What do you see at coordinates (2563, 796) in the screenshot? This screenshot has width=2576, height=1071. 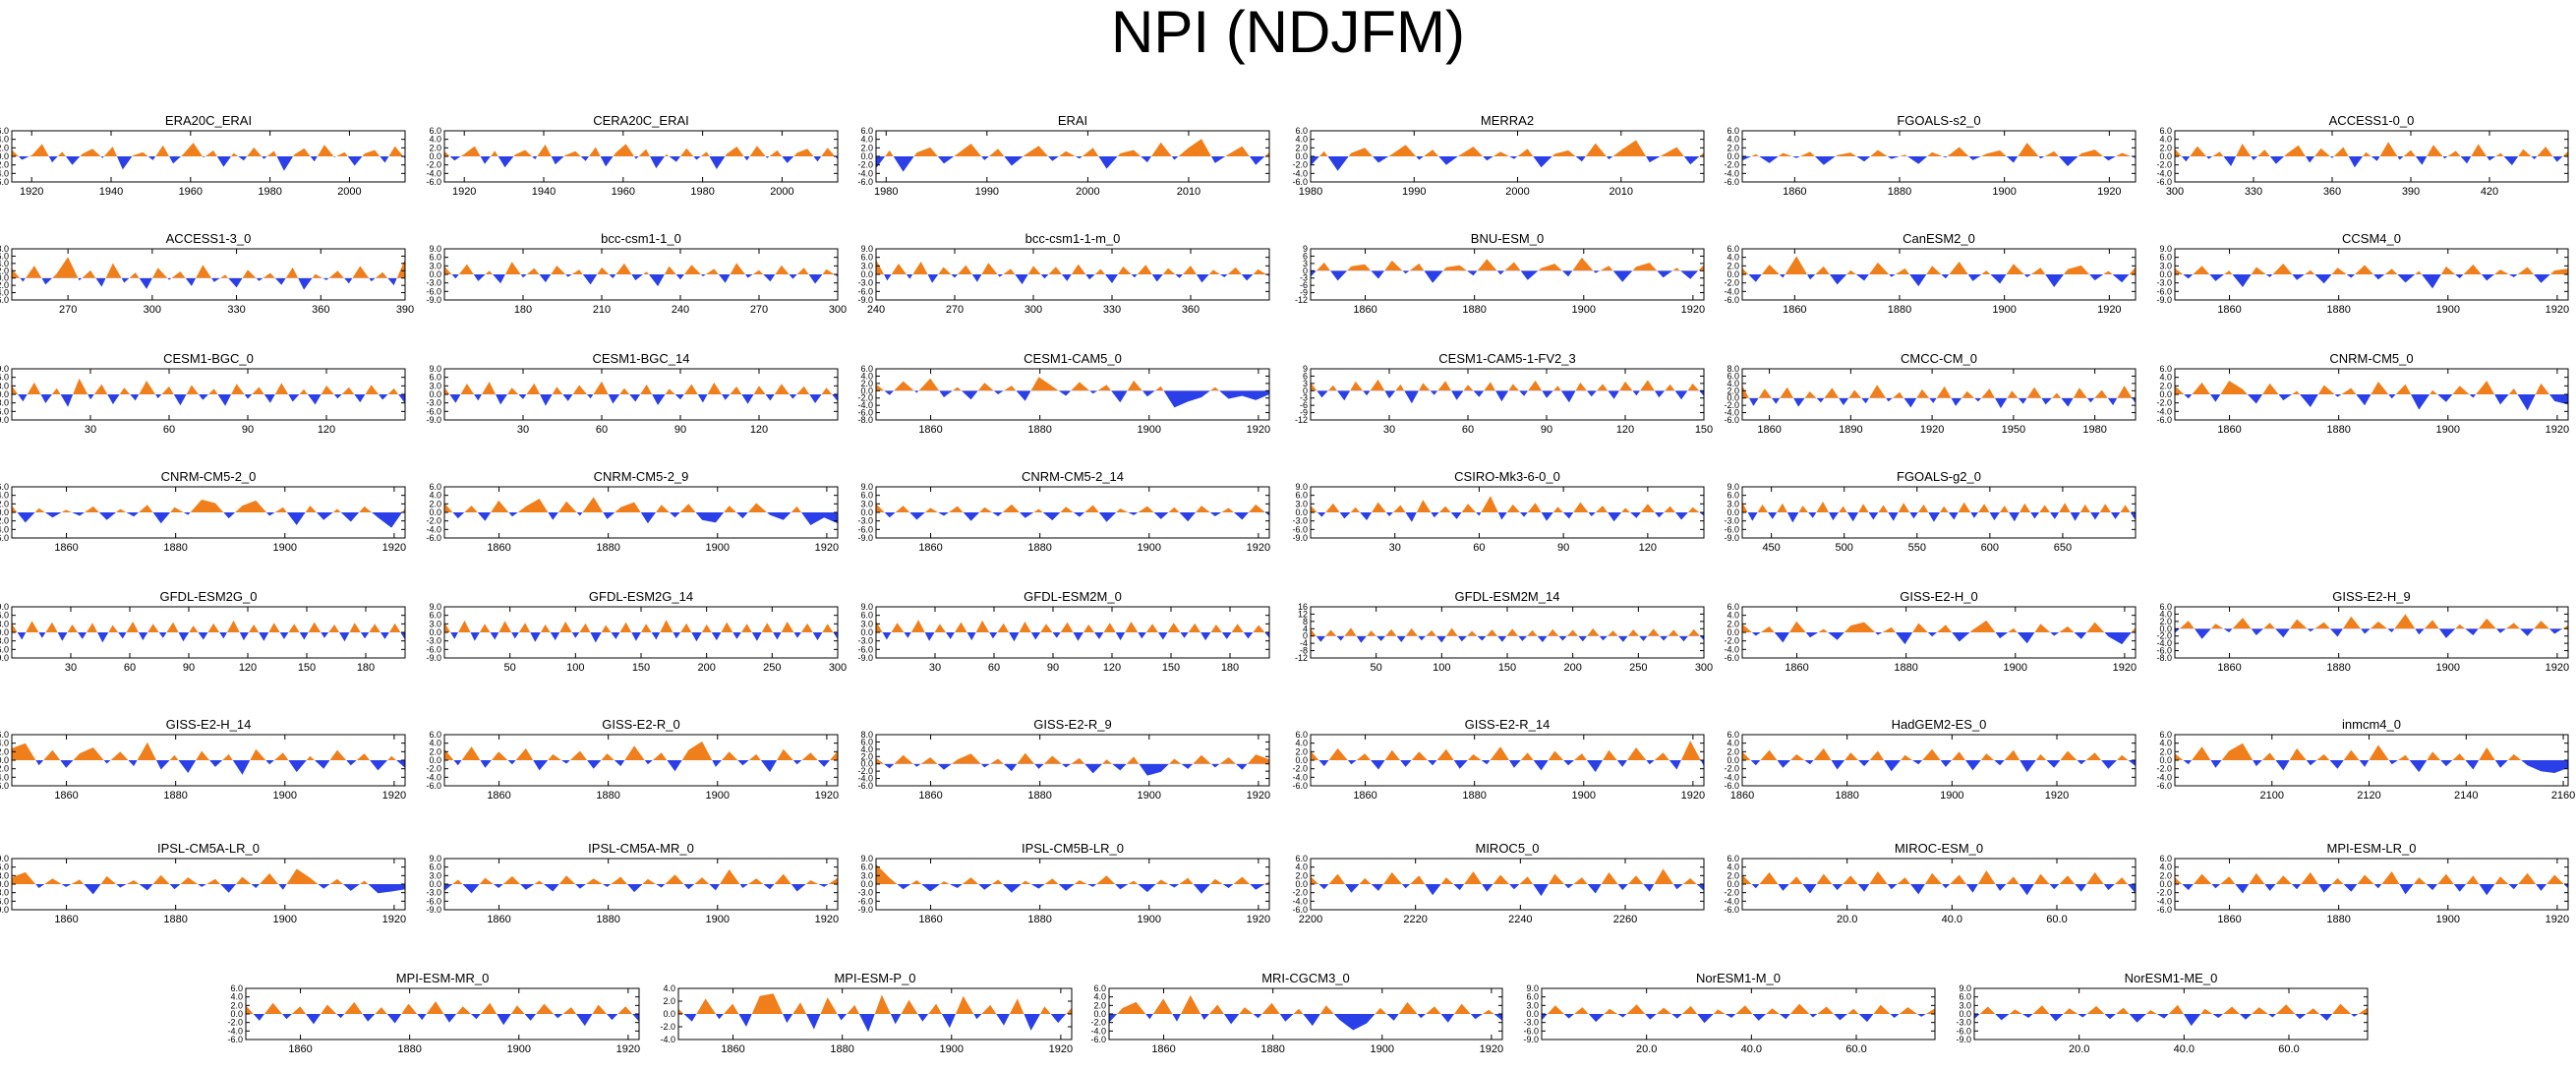 I see `x-tick-label: 2160` at bounding box center [2563, 796].